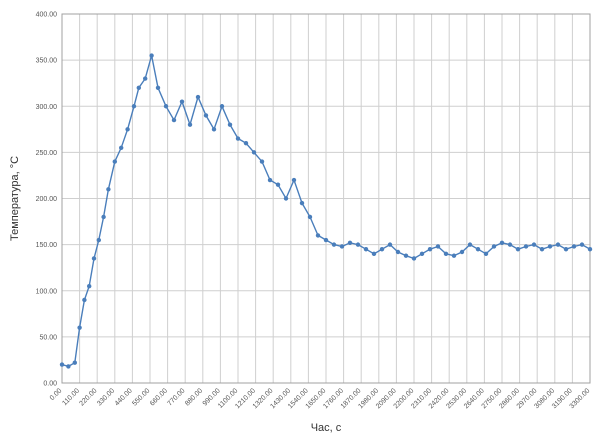 The height and width of the screenshot is (435, 594). Describe the element at coordinates (48, 337) in the screenshot. I see `y-tick-label: 50.00` at that location.